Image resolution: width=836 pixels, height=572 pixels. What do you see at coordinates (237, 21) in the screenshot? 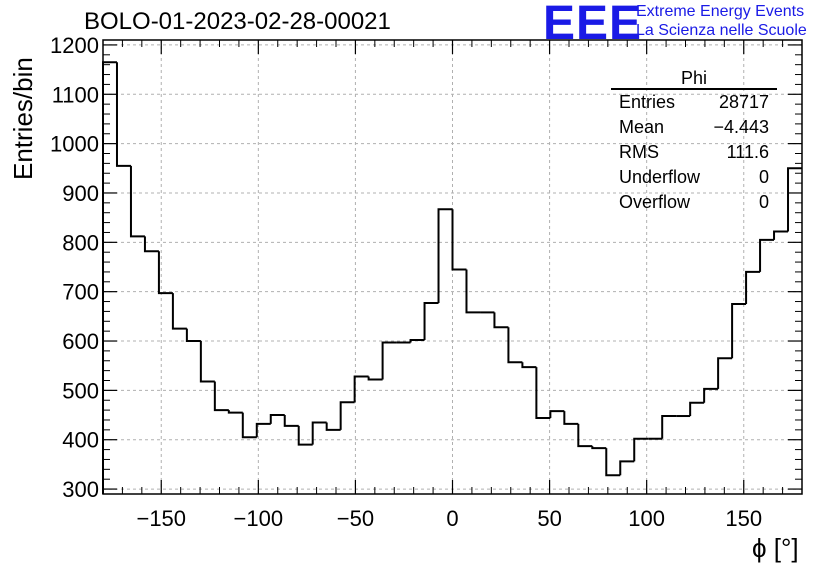
I see `chart-title: BOLO-01-2023-02-28-00021` at bounding box center [237, 21].